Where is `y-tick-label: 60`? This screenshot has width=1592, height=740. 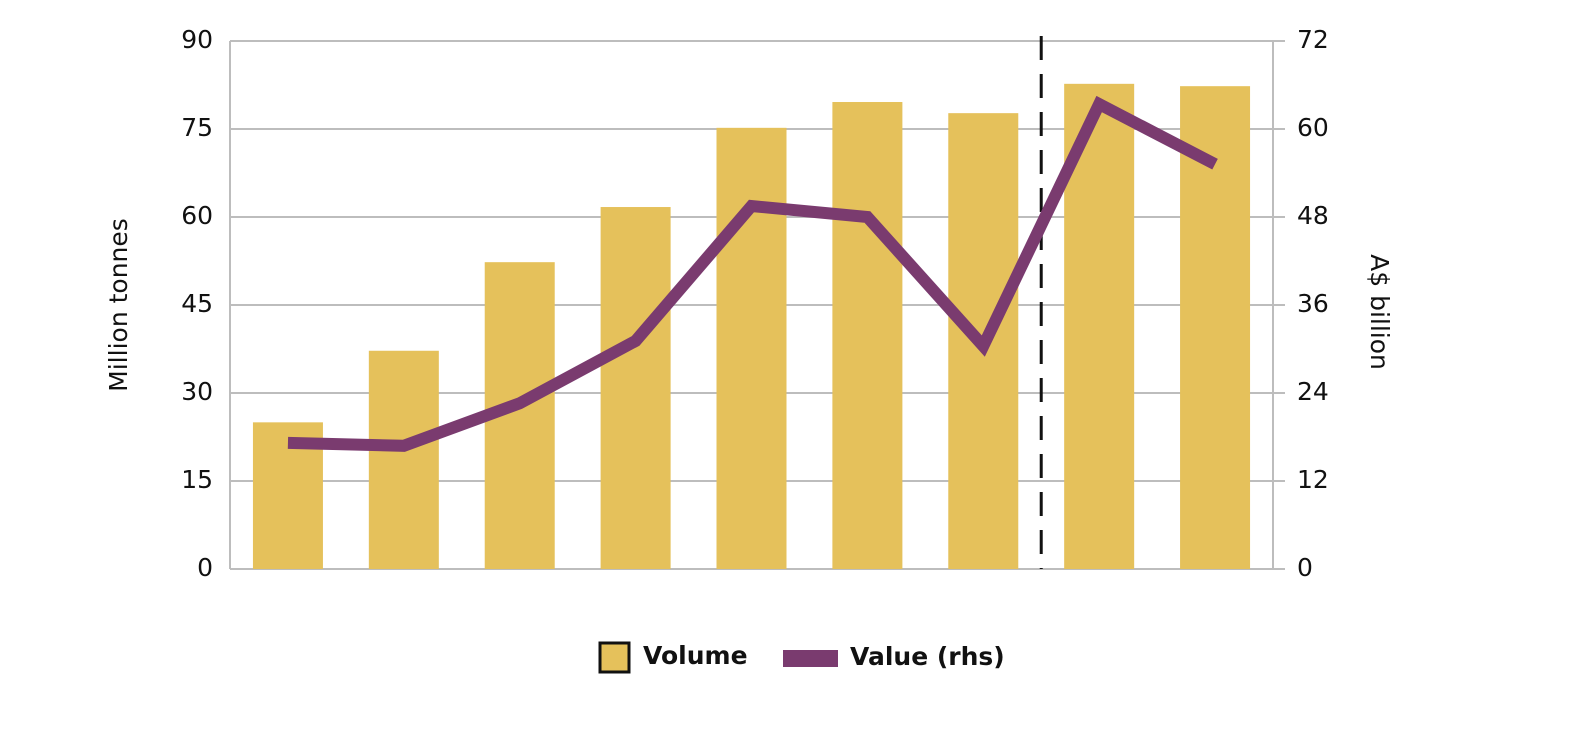 y-tick-label: 60 is located at coordinates (197, 215).